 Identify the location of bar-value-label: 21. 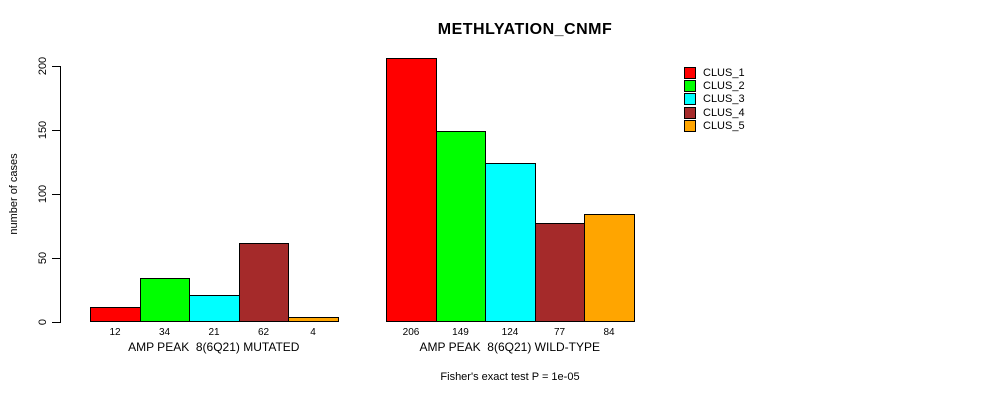
(214, 332).